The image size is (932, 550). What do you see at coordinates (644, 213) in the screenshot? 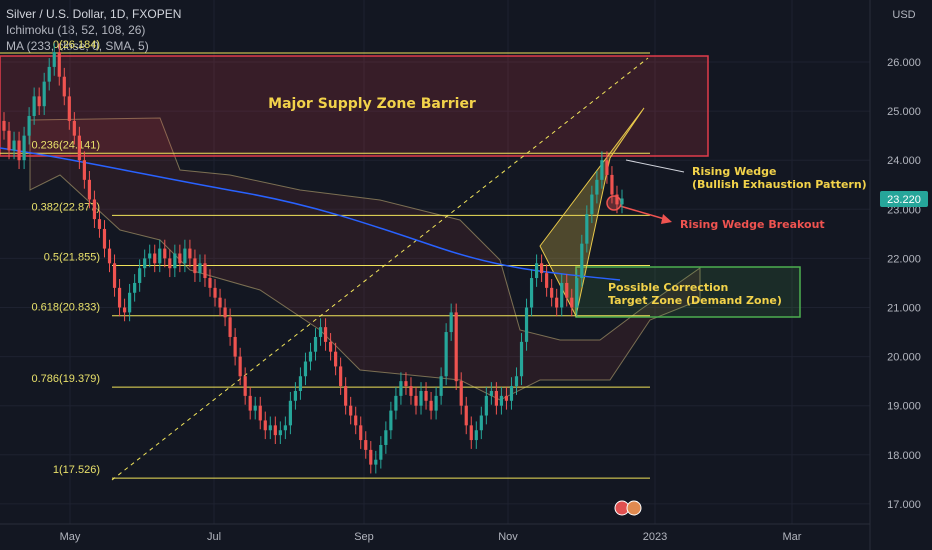
I see `breakout-arrow` at bounding box center [644, 213].